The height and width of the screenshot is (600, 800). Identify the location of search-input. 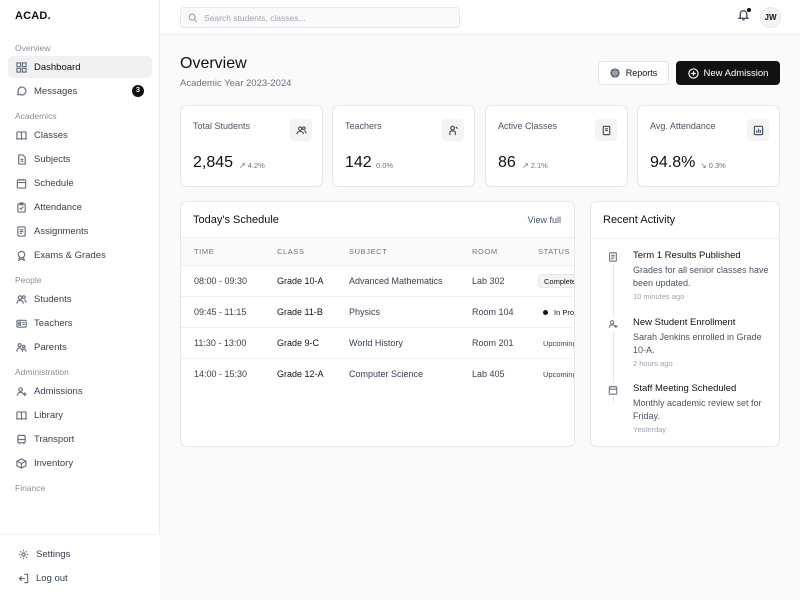
(324, 18).